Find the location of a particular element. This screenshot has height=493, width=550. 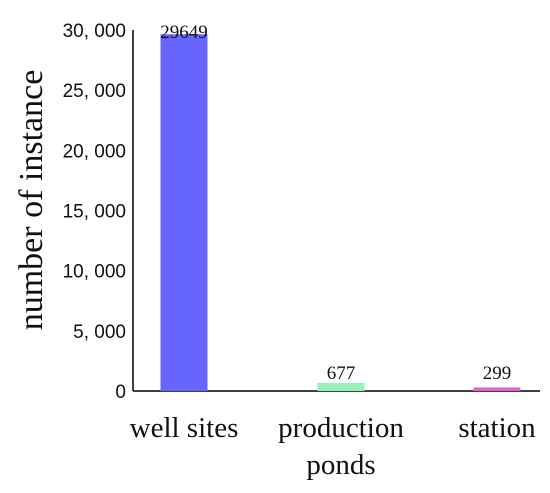

x-tick-label: station is located at coordinates (497, 428).